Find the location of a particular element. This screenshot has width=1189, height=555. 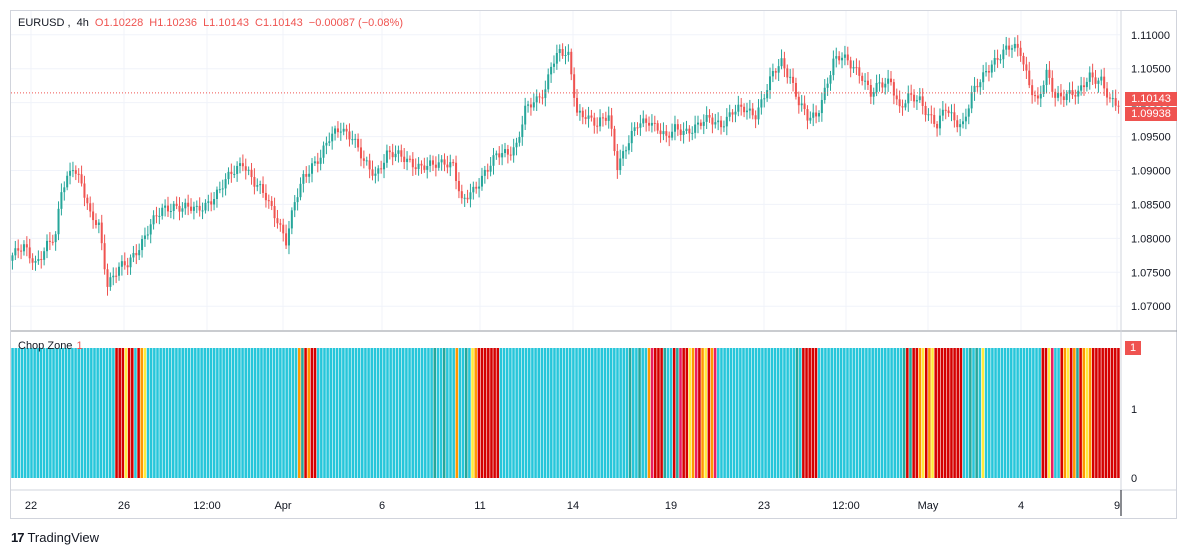

time-axis: 22 26 12:00 Apr 6 11 14 19 23 12:00 May 4 9 is located at coordinates (572, 506).